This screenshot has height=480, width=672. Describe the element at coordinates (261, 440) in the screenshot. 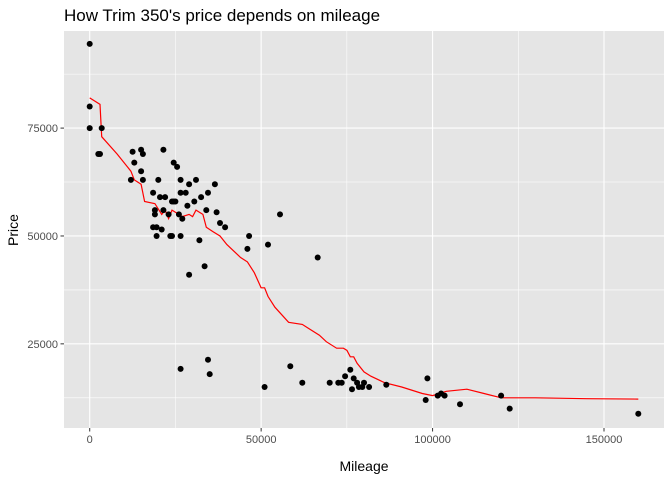

I see `x-tick-label: 50000` at that location.